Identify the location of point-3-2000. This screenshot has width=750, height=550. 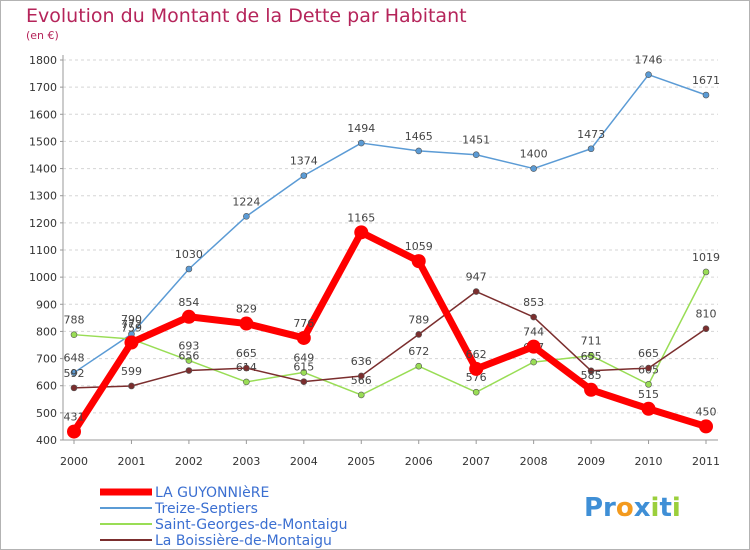
(74, 388).